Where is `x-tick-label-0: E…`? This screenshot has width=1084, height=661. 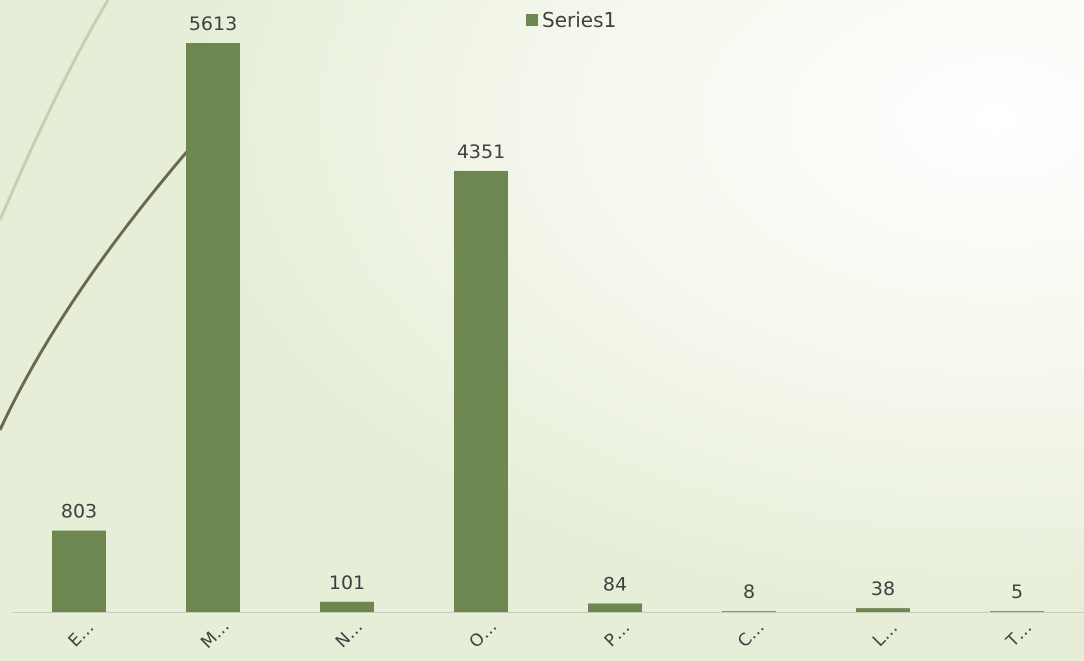
x-tick-label-0: E… is located at coordinates (82, 635).